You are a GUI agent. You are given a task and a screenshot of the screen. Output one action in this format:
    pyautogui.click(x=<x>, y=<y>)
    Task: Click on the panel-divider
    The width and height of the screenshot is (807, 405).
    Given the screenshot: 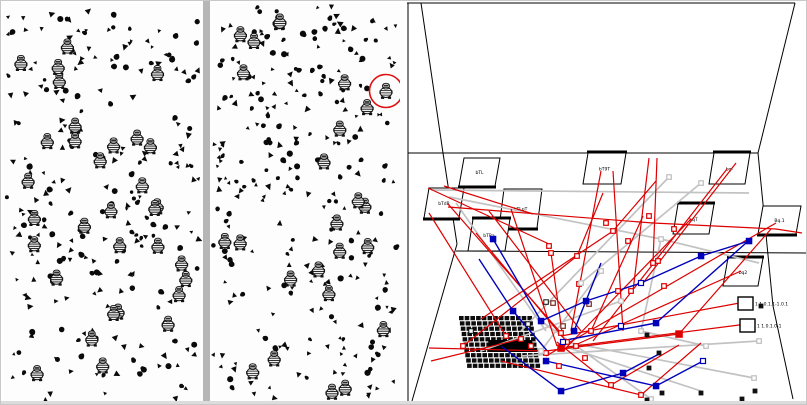 What is the action you would take?
    pyautogui.click(x=206, y=202)
    